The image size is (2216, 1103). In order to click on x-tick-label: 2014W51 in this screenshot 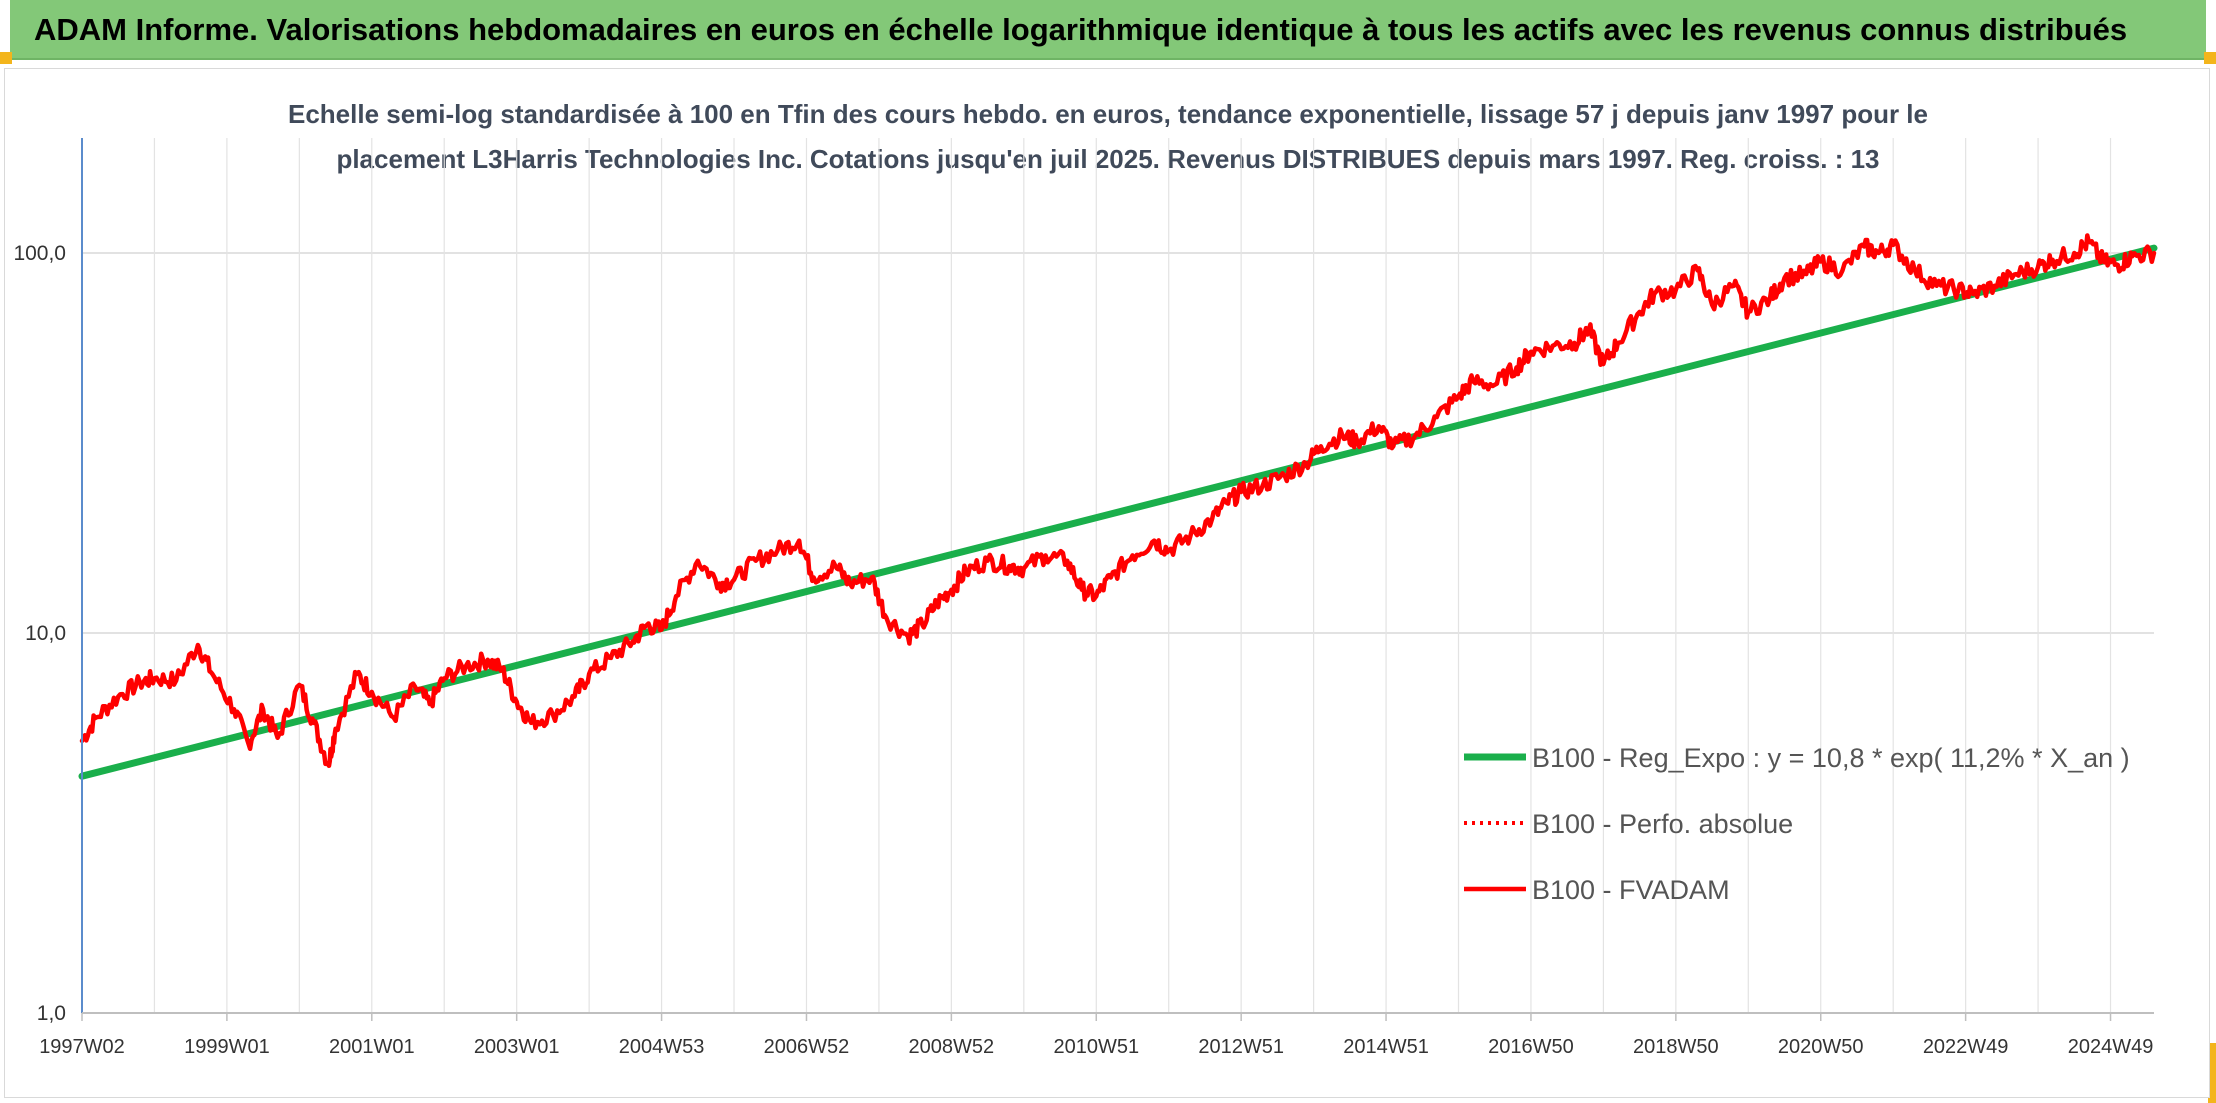, I will do `click(1386, 1047)`.